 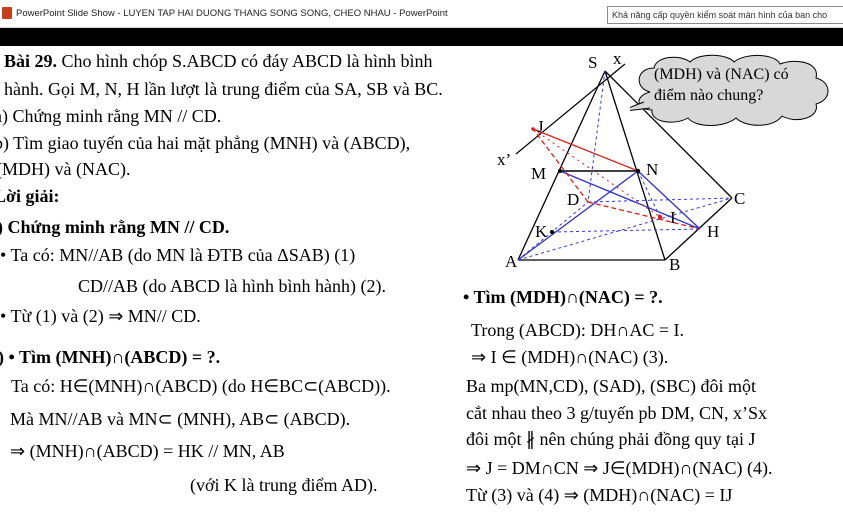 What do you see at coordinates (110, 357) in the screenshot?
I see `part-b-heading: b) • Tìm (MNH)∩(ABCD) = ?.` at bounding box center [110, 357].